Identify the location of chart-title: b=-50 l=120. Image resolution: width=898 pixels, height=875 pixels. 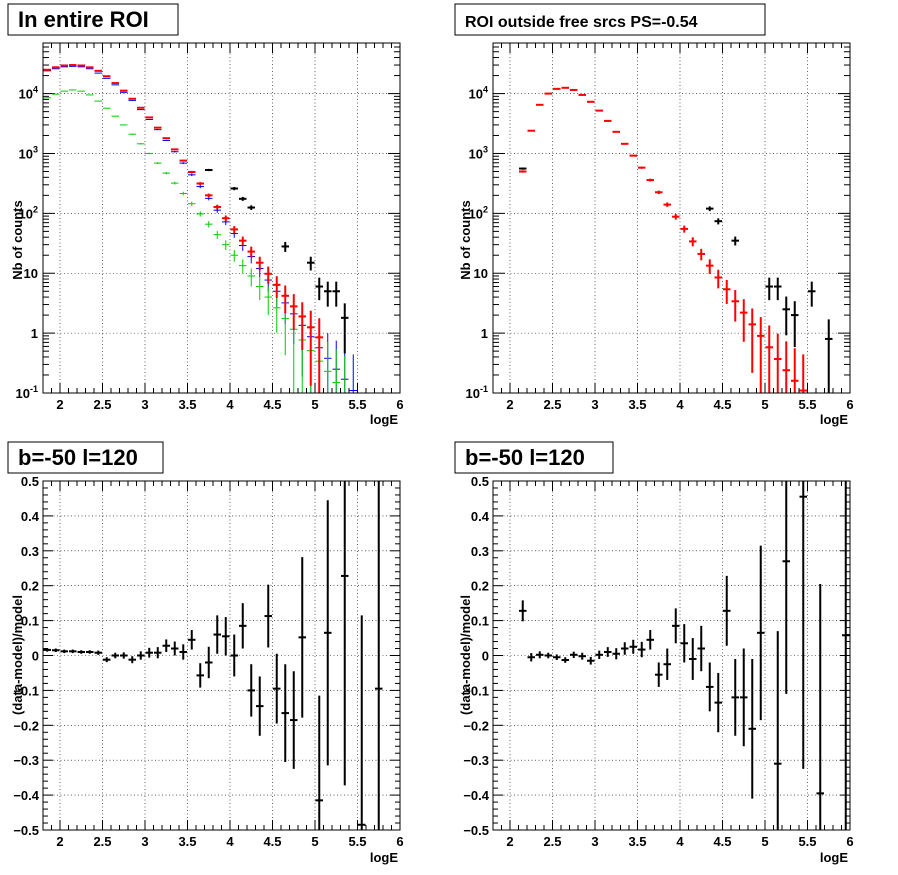
(78, 457).